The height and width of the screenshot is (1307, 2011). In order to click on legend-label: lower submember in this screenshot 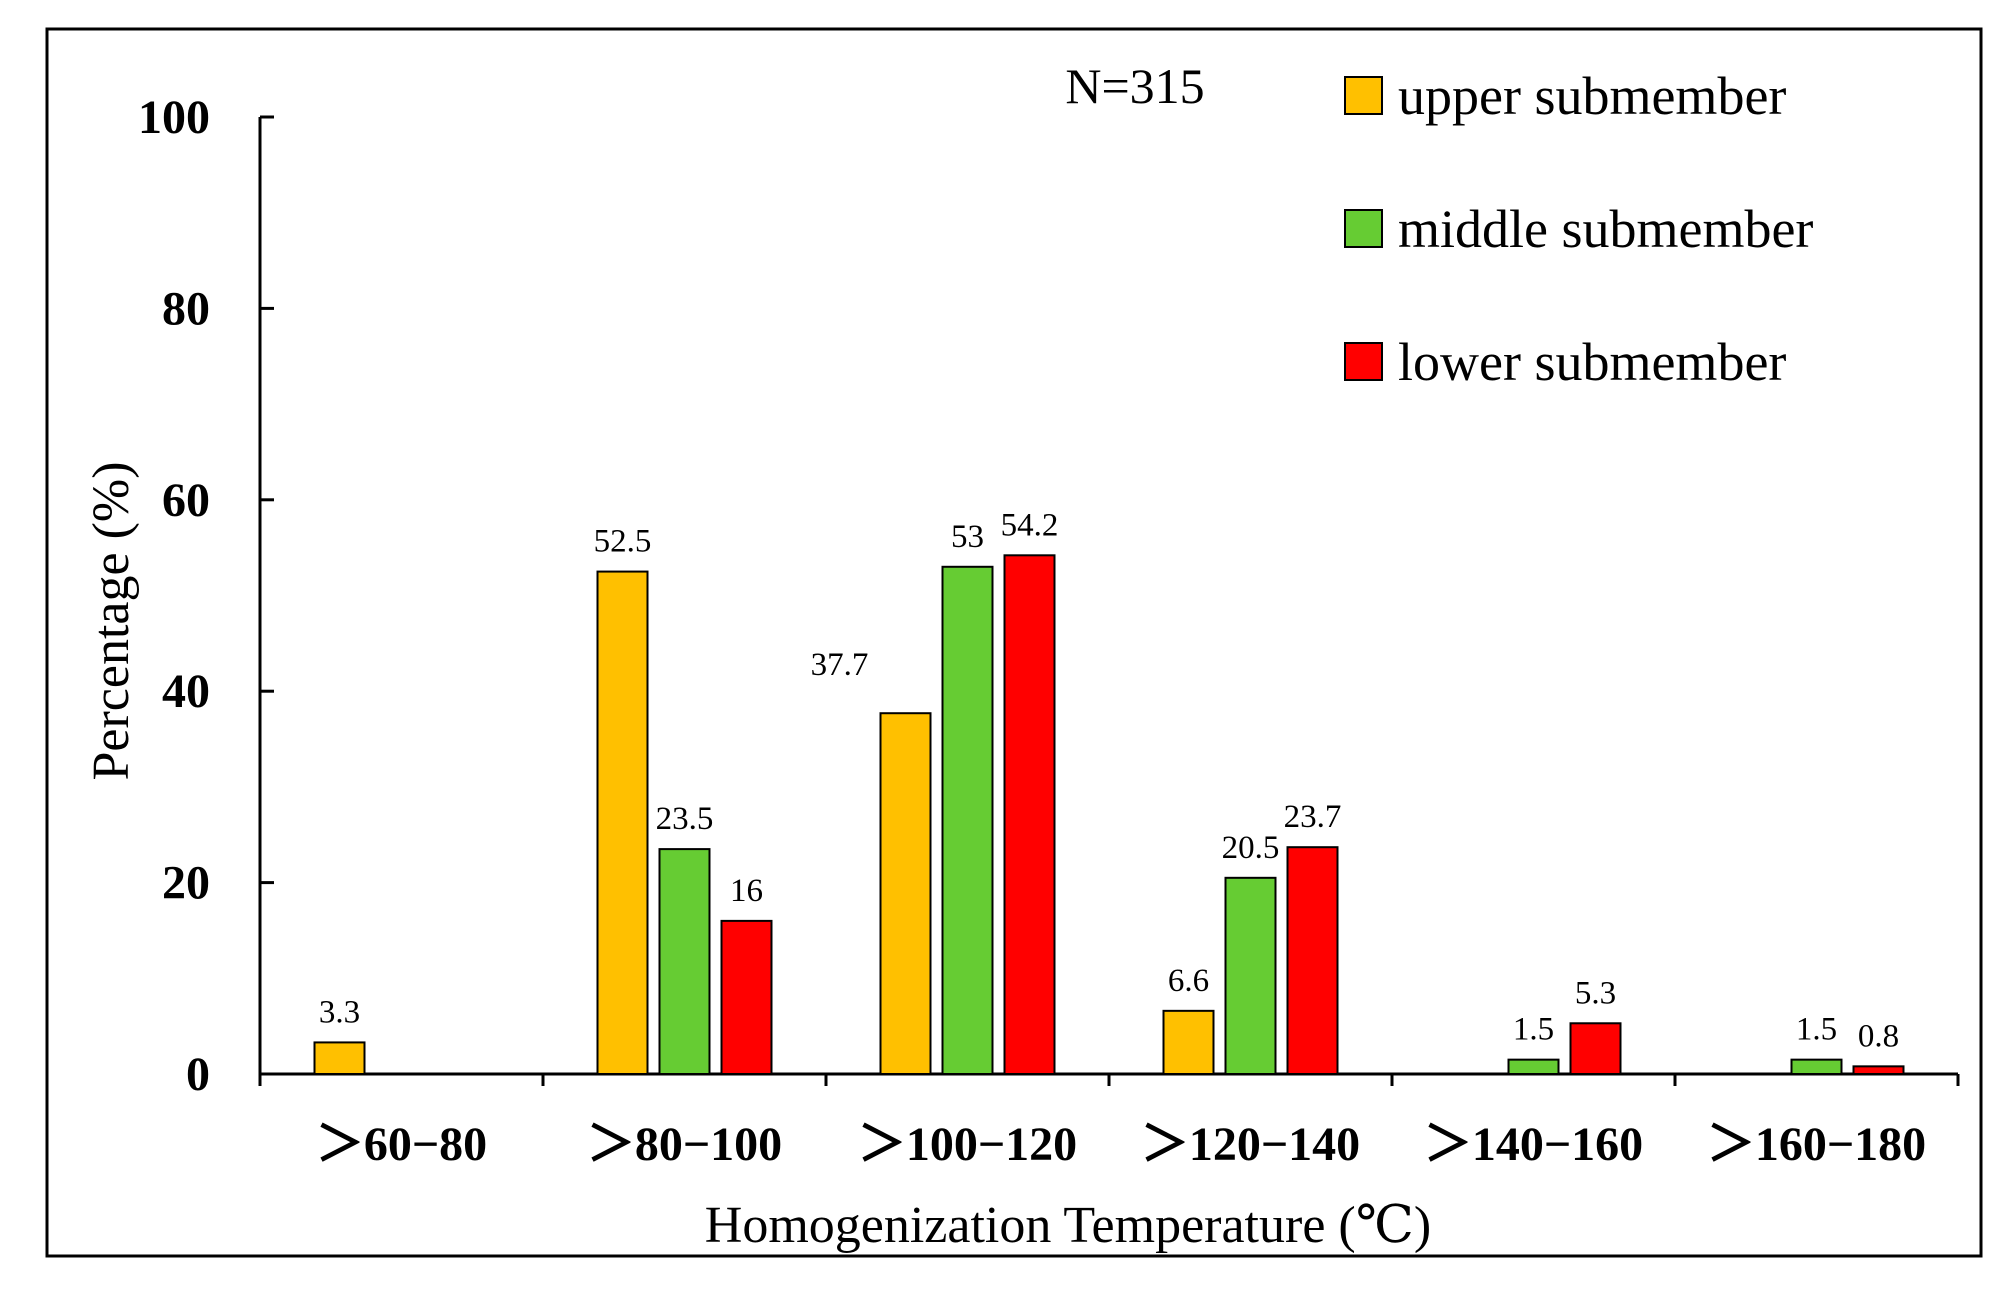, I will do `click(1592, 362)`.